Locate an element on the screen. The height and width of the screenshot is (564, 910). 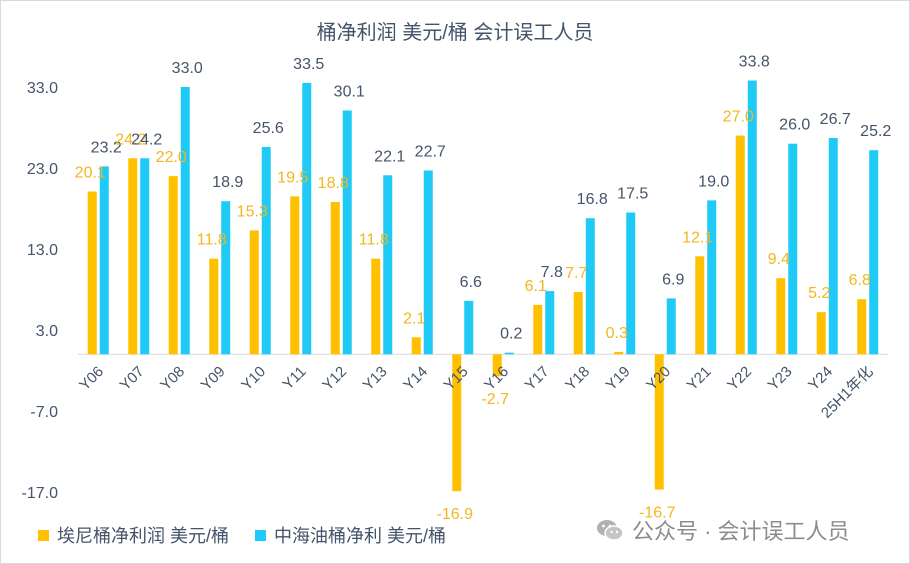
data-label-eni: 18.8 is located at coordinates (333, 183).